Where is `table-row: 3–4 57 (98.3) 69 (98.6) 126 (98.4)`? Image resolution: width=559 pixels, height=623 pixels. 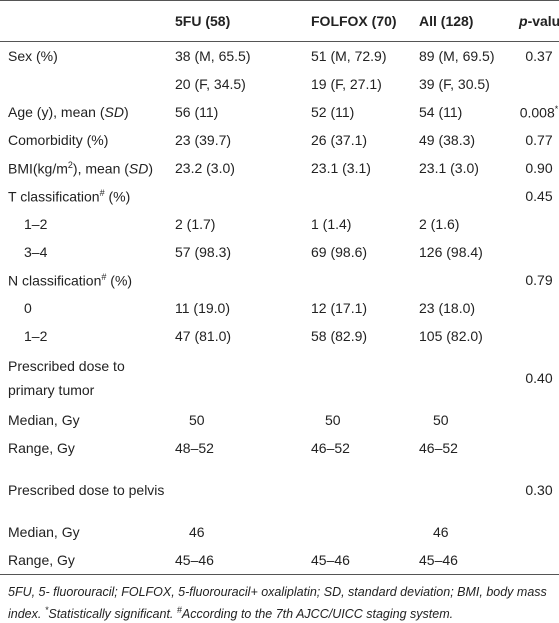 table-row: 3–4 57 (98.3) 69 (98.6) 126 (98.4) is located at coordinates (279, 252).